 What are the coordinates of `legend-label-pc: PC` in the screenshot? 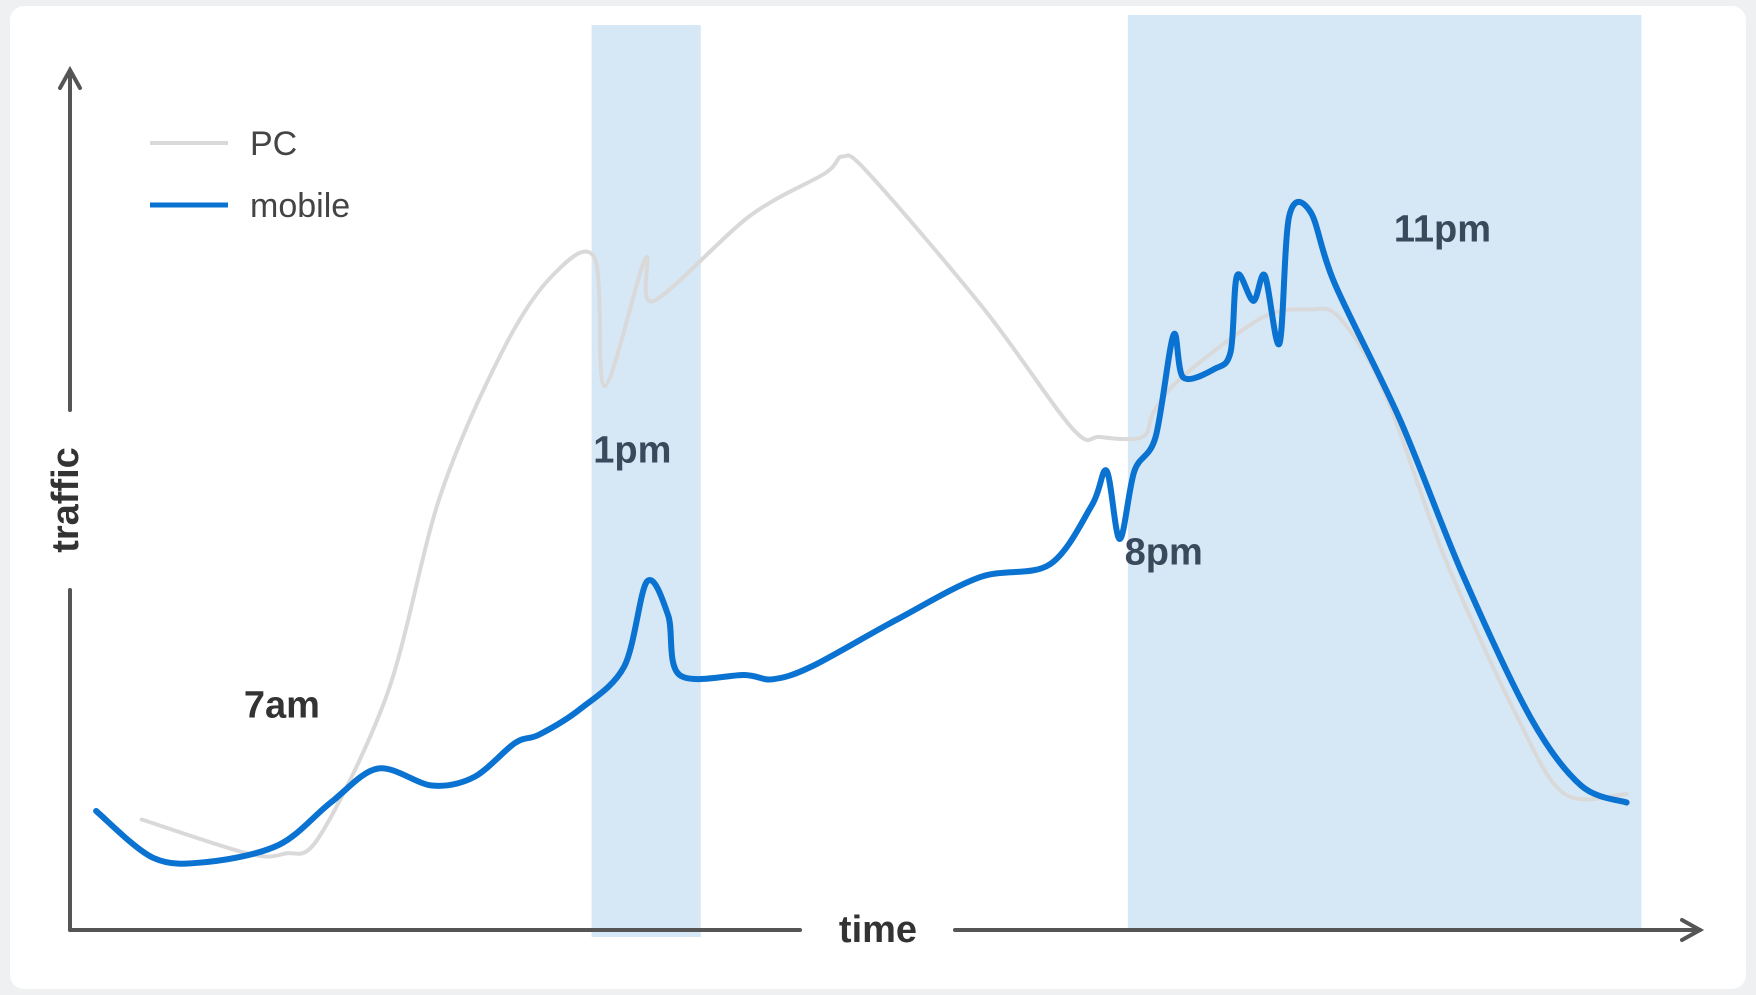 It's located at (273, 144).